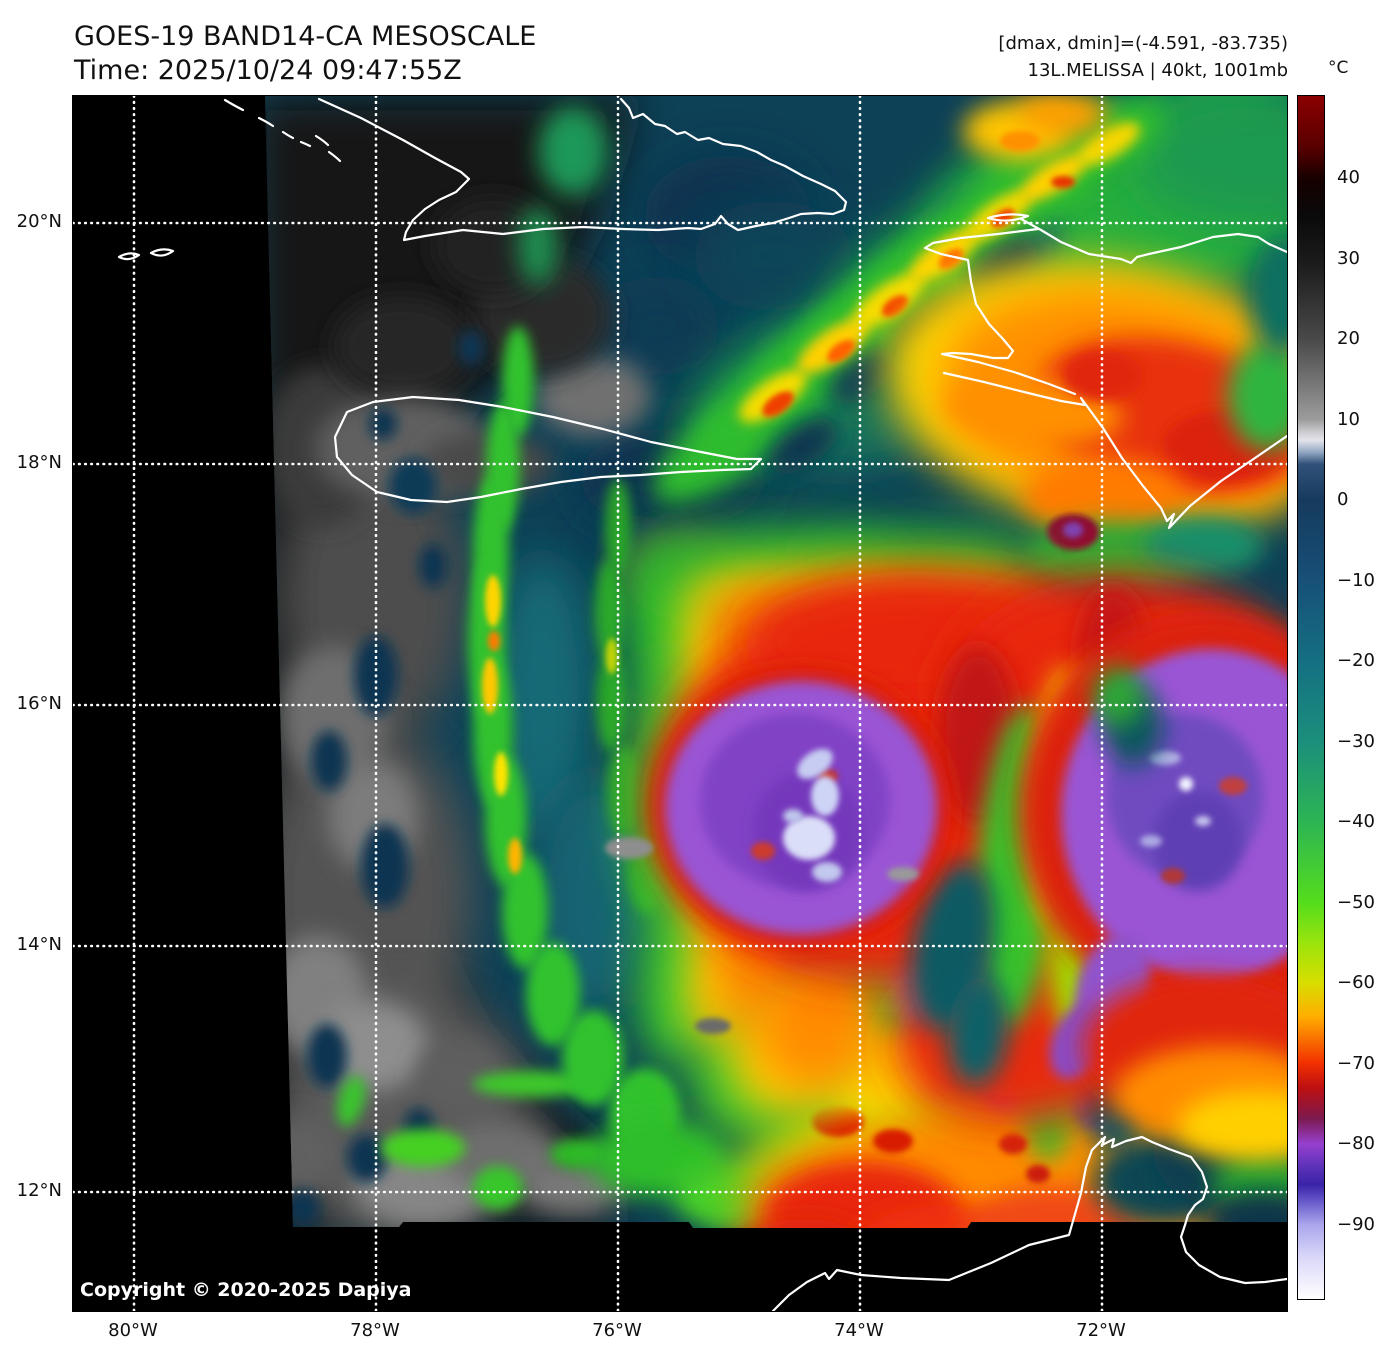 Image resolution: width=1390 pixels, height=1359 pixels. What do you see at coordinates (859, 1330) in the screenshot?
I see `lon-label-74w: 74°W` at bounding box center [859, 1330].